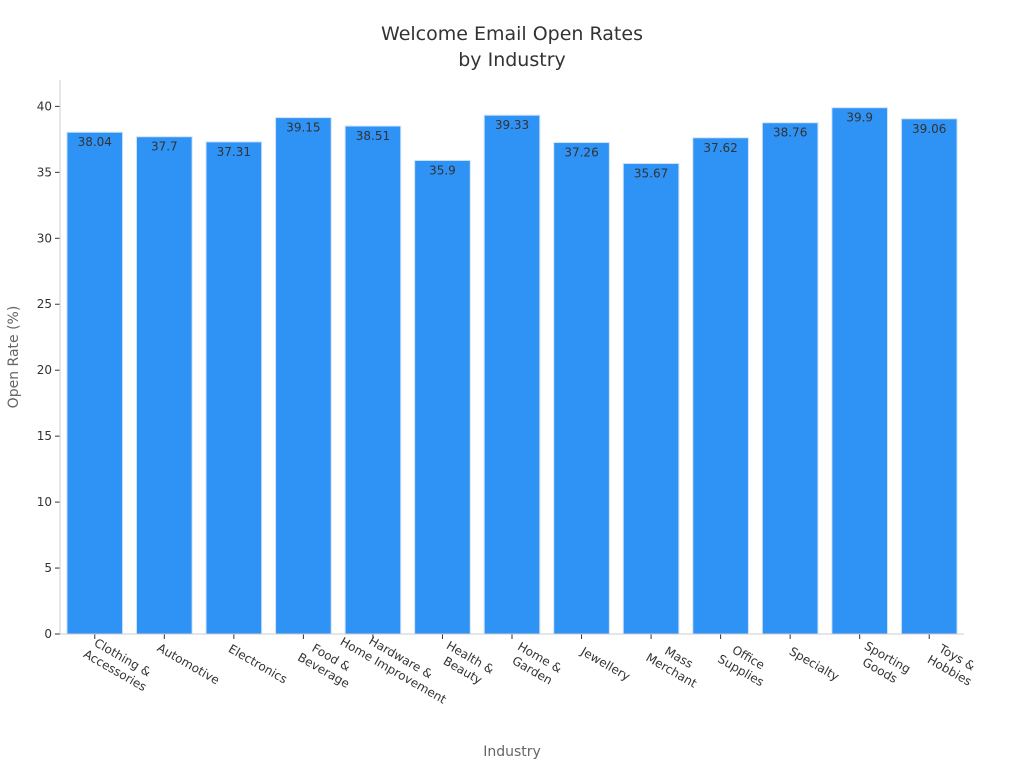 The image size is (1024, 768). Describe the element at coordinates (651, 173) in the screenshot. I see `value-label: 35.67` at that location.